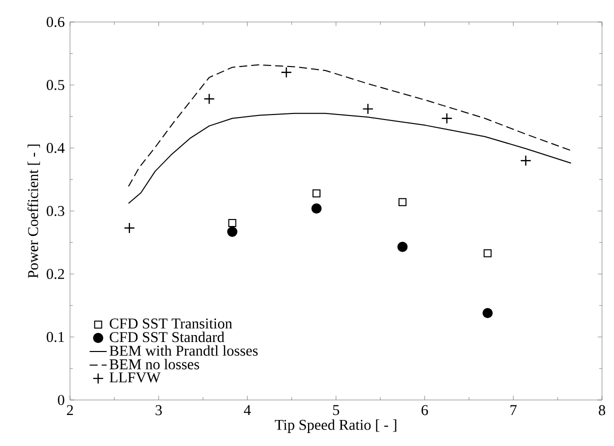  I want to click on x-tick-label: 2, so click(69, 410).